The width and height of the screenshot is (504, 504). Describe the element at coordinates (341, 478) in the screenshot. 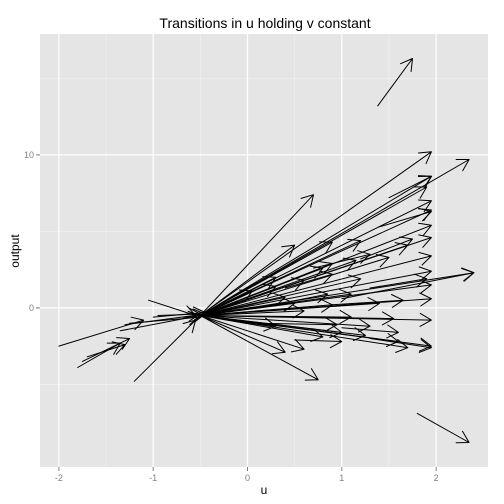

I see `x-tick-label: 1` at that location.